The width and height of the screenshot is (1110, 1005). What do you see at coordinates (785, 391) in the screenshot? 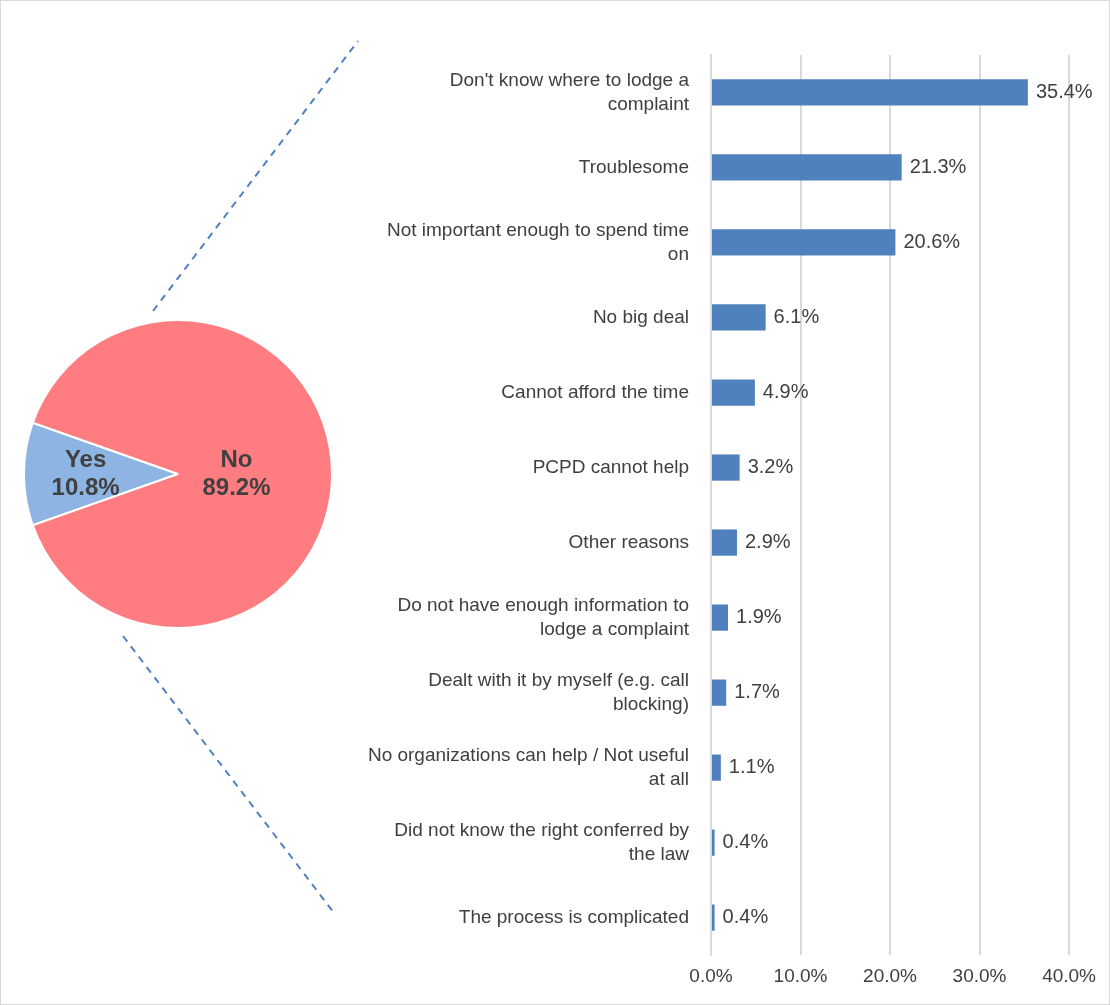
I see `data-label: 4.9%` at bounding box center [785, 391].